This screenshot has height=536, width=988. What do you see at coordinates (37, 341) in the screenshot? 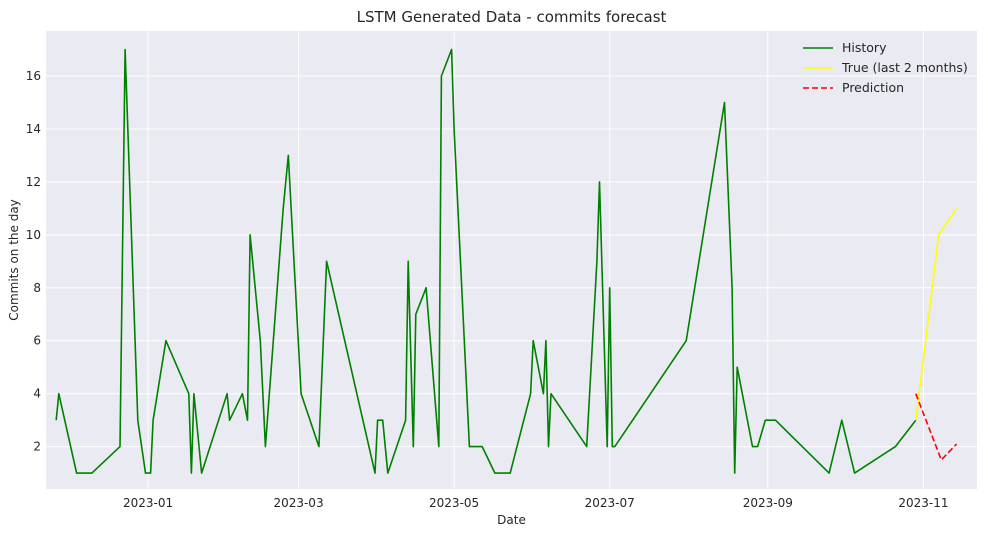
I see `y-tick-label: 6` at bounding box center [37, 341].